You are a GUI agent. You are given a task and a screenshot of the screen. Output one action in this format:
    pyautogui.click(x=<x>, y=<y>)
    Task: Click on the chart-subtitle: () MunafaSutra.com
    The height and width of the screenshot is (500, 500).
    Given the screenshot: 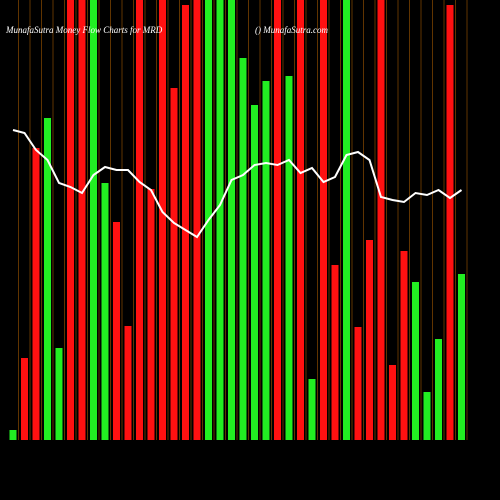 What is the action you would take?
    pyautogui.click(x=291, y=30)
    